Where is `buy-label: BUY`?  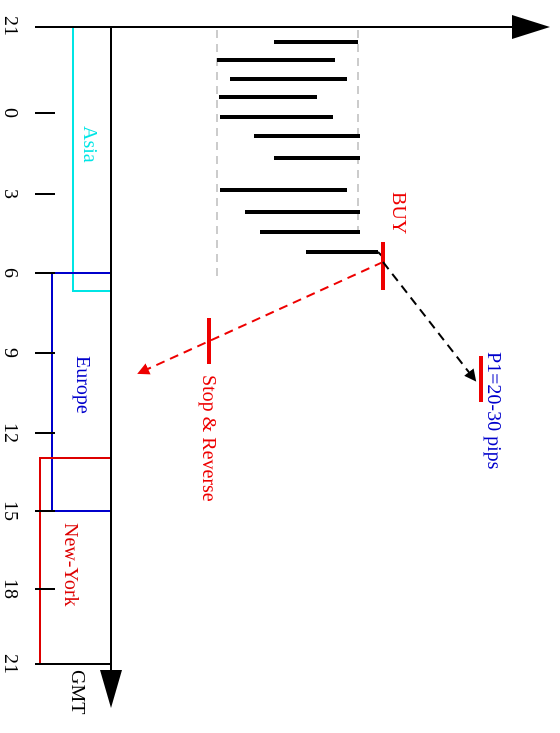 buy-label: BUY is located at coordinates (399, 213).